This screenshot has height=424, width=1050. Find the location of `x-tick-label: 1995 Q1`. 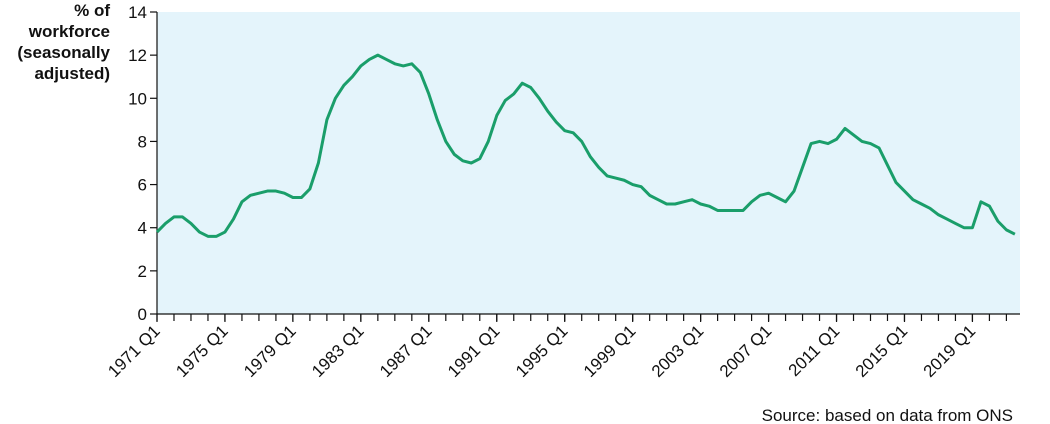

x-tick-label: 1995 Q1 is located at coordinates (542, 351).